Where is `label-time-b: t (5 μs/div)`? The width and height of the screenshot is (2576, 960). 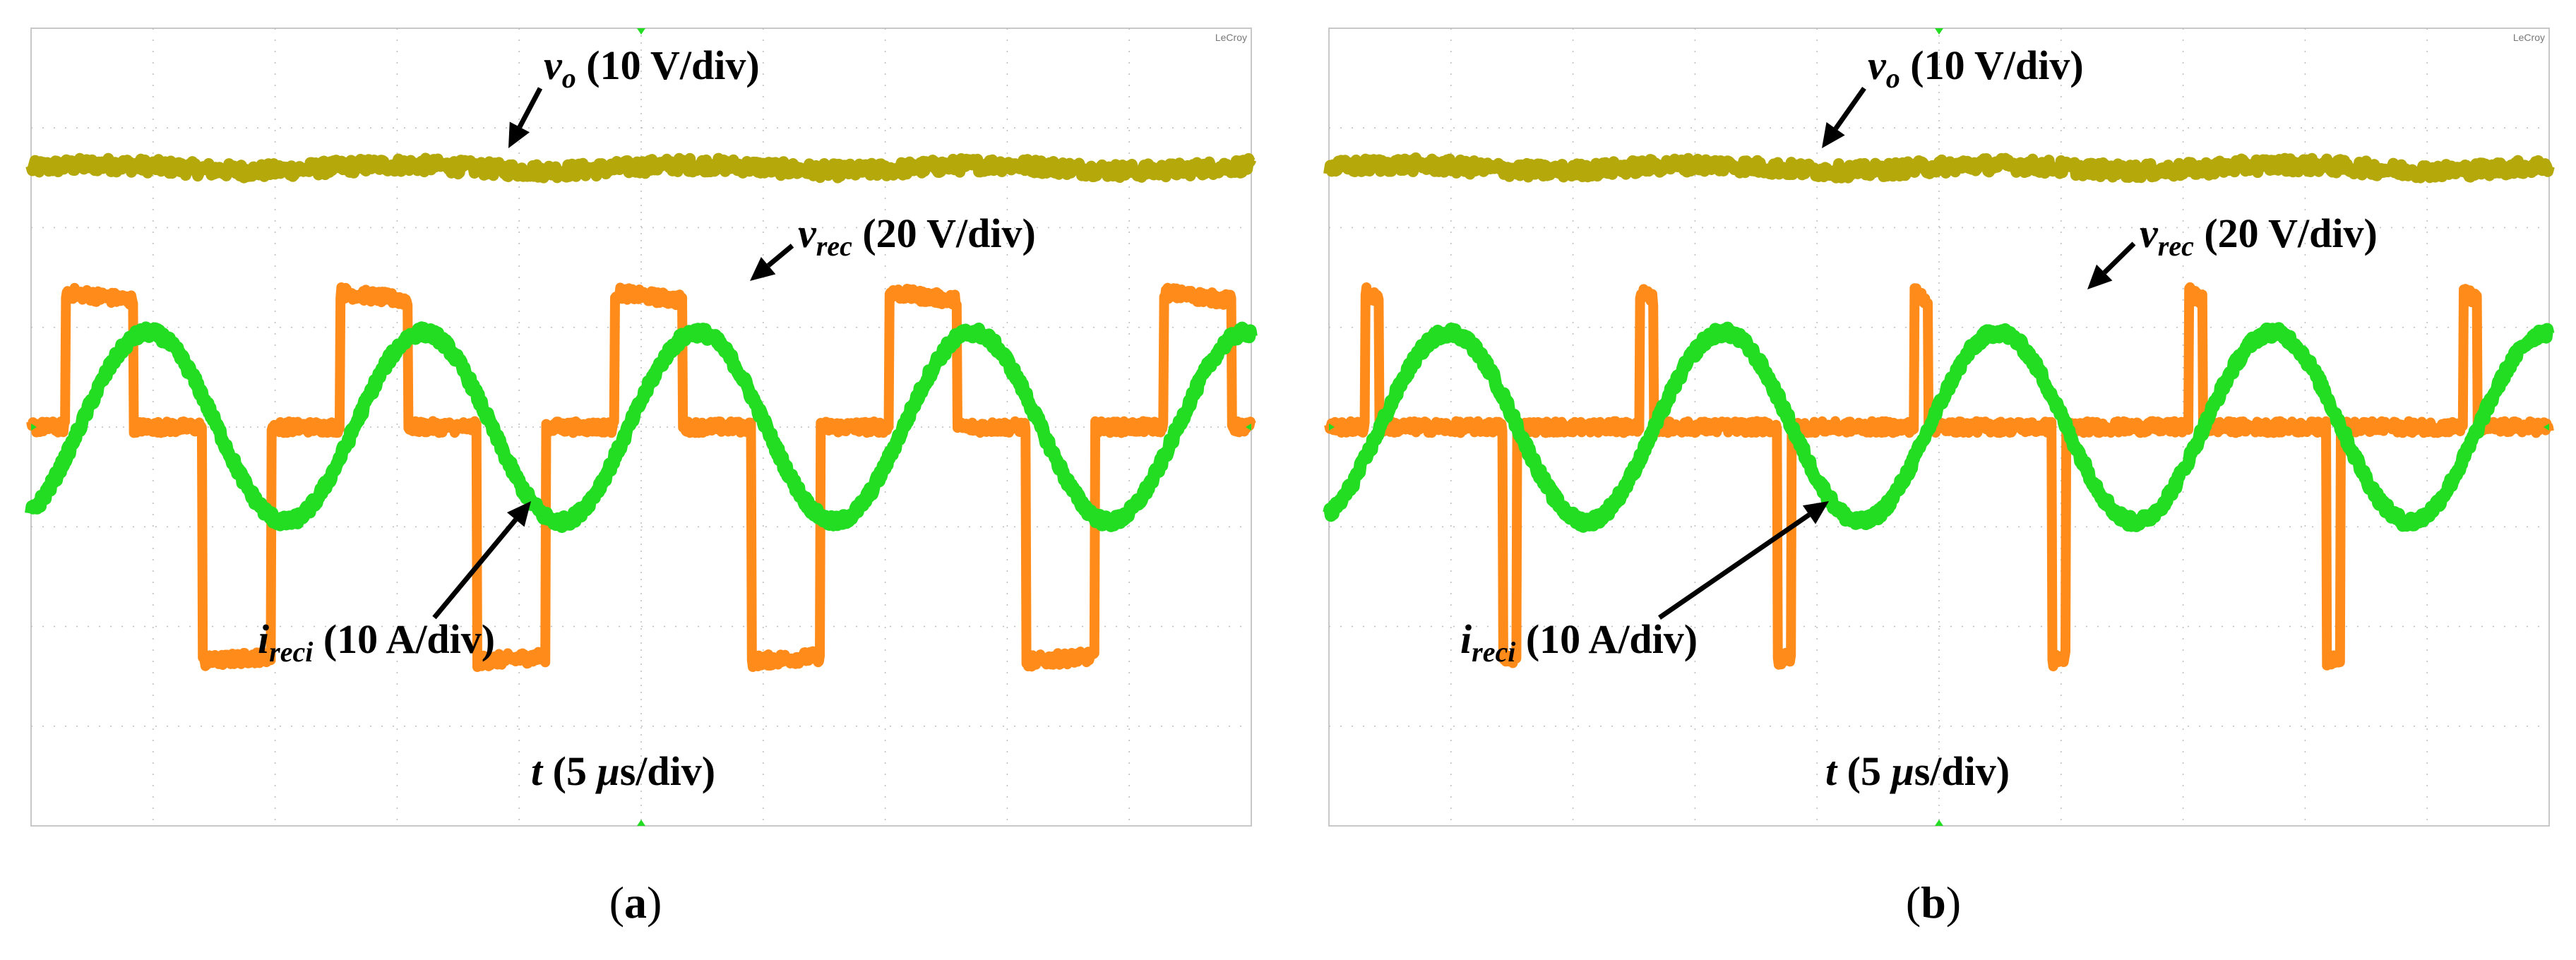
label-time-b: t (5 μs/div) is located at coordinates (1917, 771).